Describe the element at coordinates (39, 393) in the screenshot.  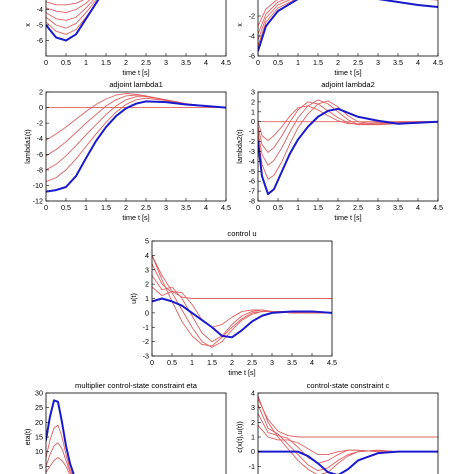
I see `y-tick-label: 30` at that location.